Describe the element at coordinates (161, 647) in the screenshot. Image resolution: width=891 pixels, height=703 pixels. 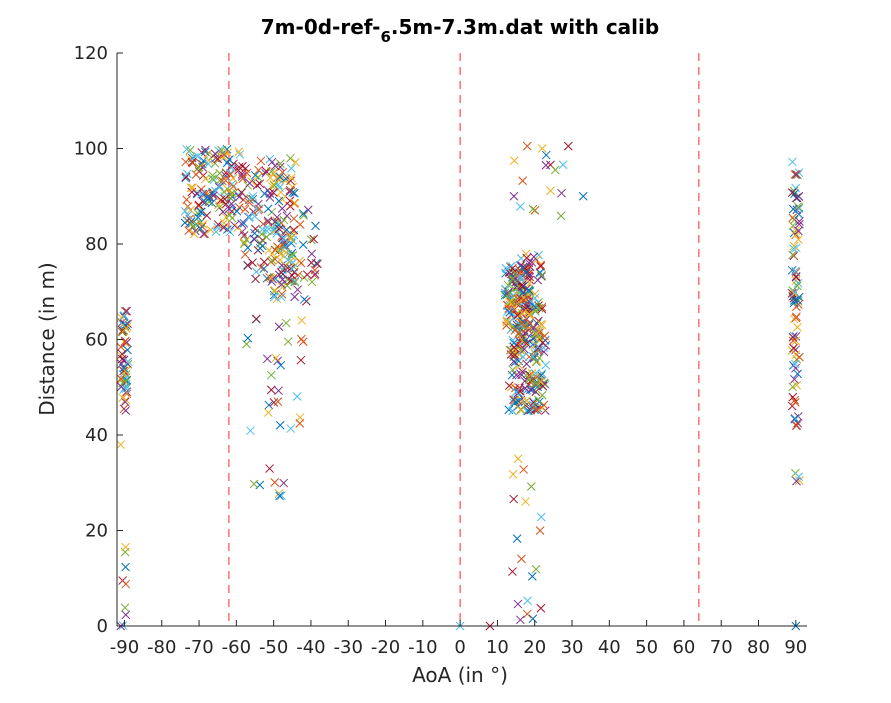
I see `x-tick-label: -80` at that location.